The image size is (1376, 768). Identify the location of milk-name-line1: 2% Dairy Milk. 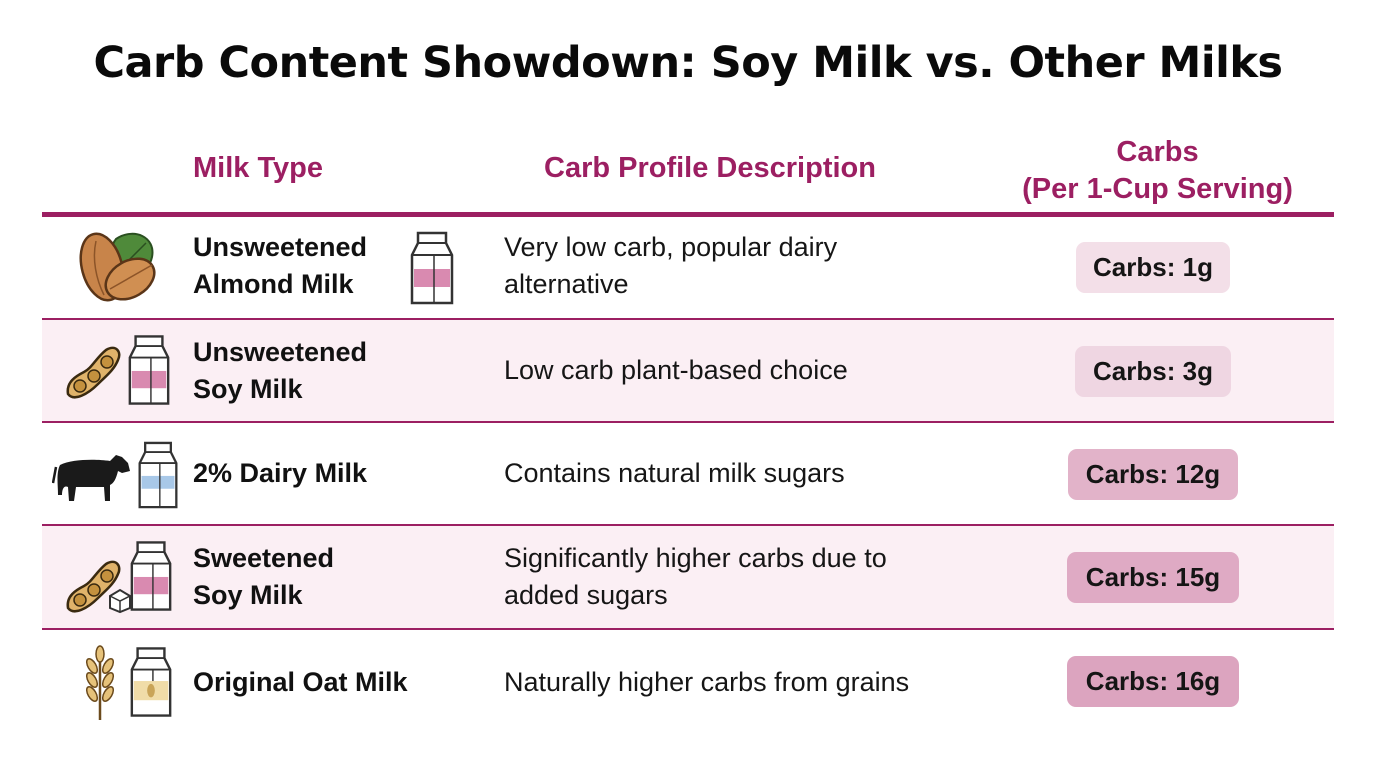
(280, 473).